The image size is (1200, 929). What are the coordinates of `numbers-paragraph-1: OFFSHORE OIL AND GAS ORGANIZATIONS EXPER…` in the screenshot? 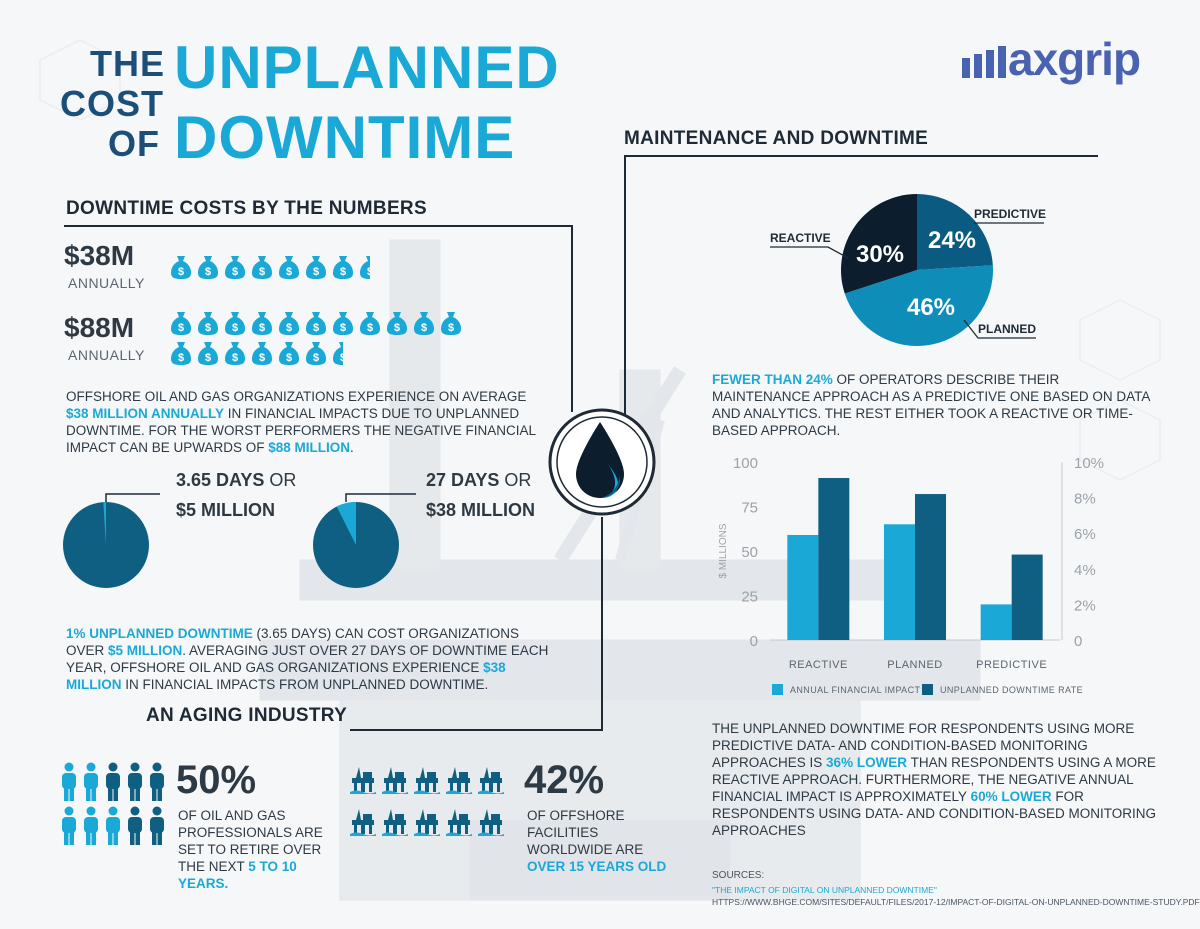 It's located at (301, 422).